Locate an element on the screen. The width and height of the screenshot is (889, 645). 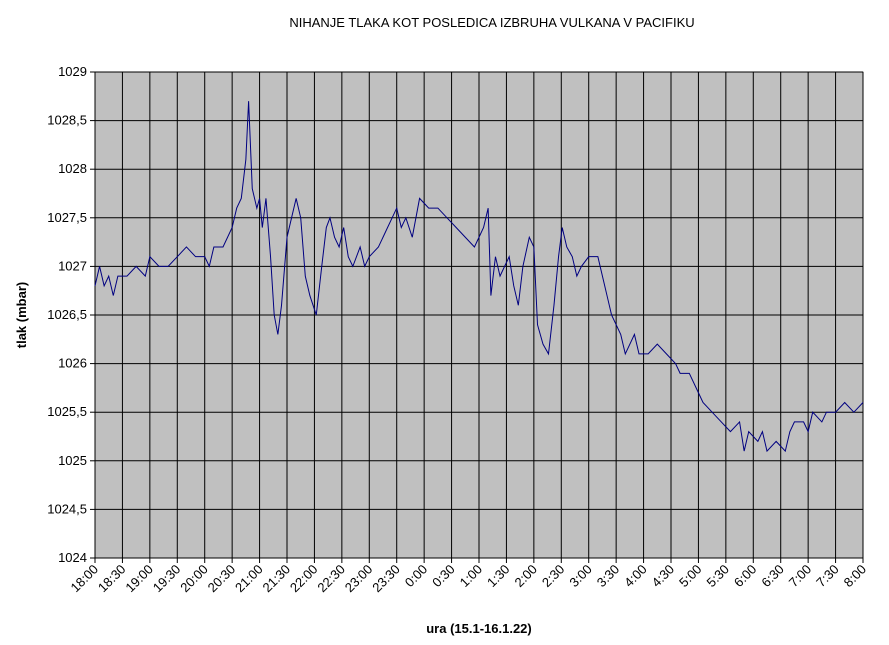
x-tick-label: 7:00 is located at coordinates (800, 576).